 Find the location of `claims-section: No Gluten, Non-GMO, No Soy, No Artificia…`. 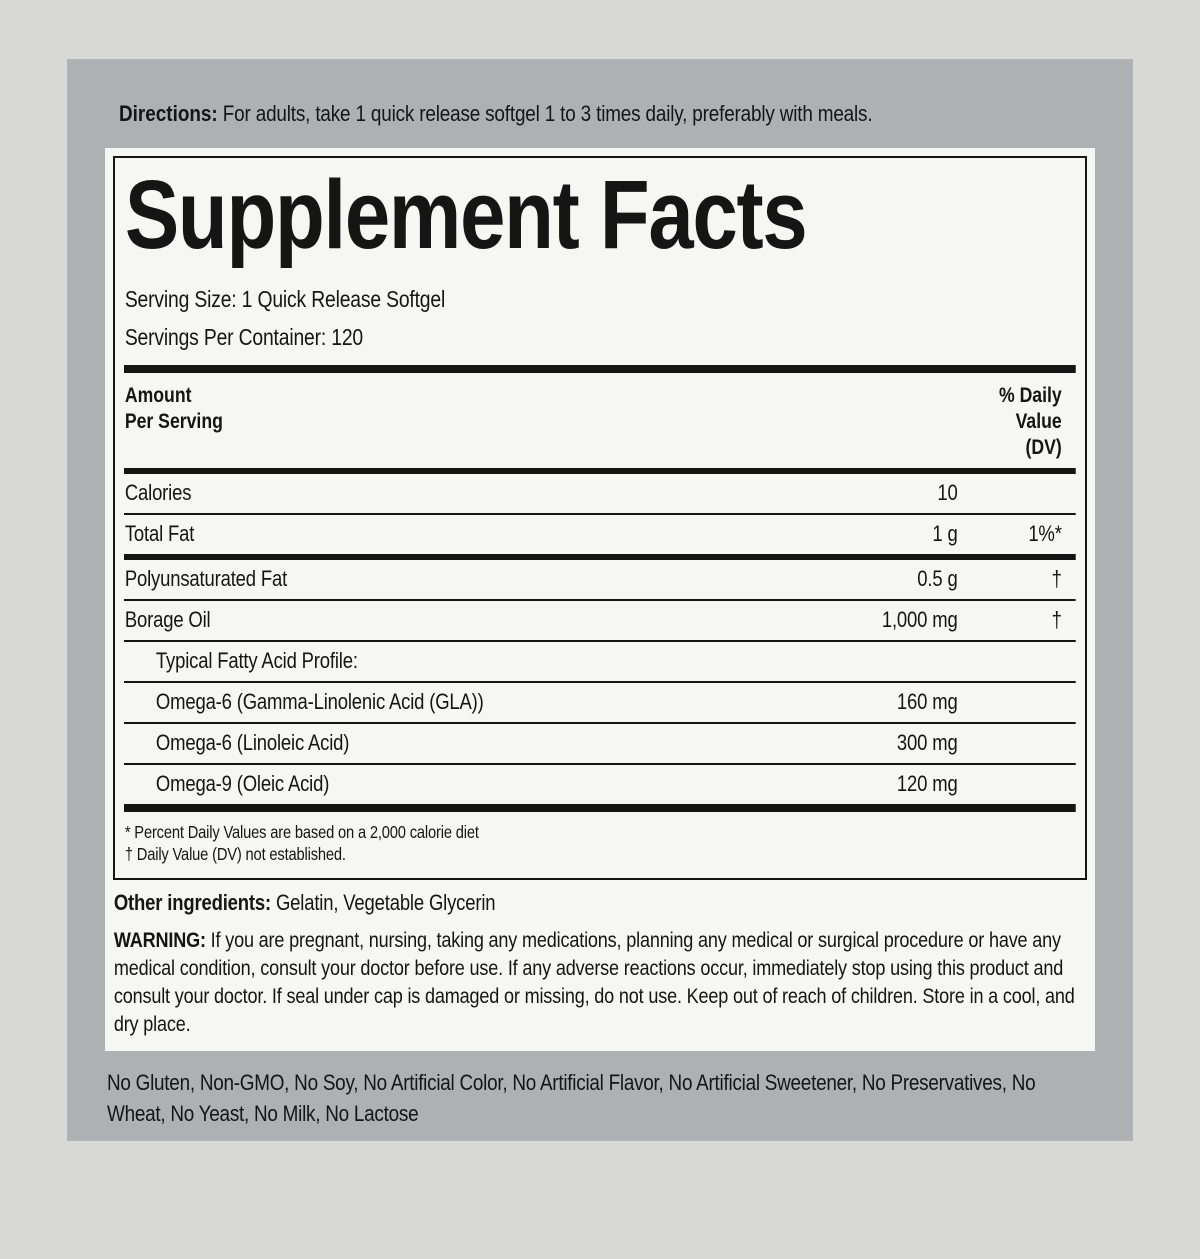

claims-section: No Gluten, Non-GMO, No Soy, No Artificia… is located at coordinates (602, 1098).